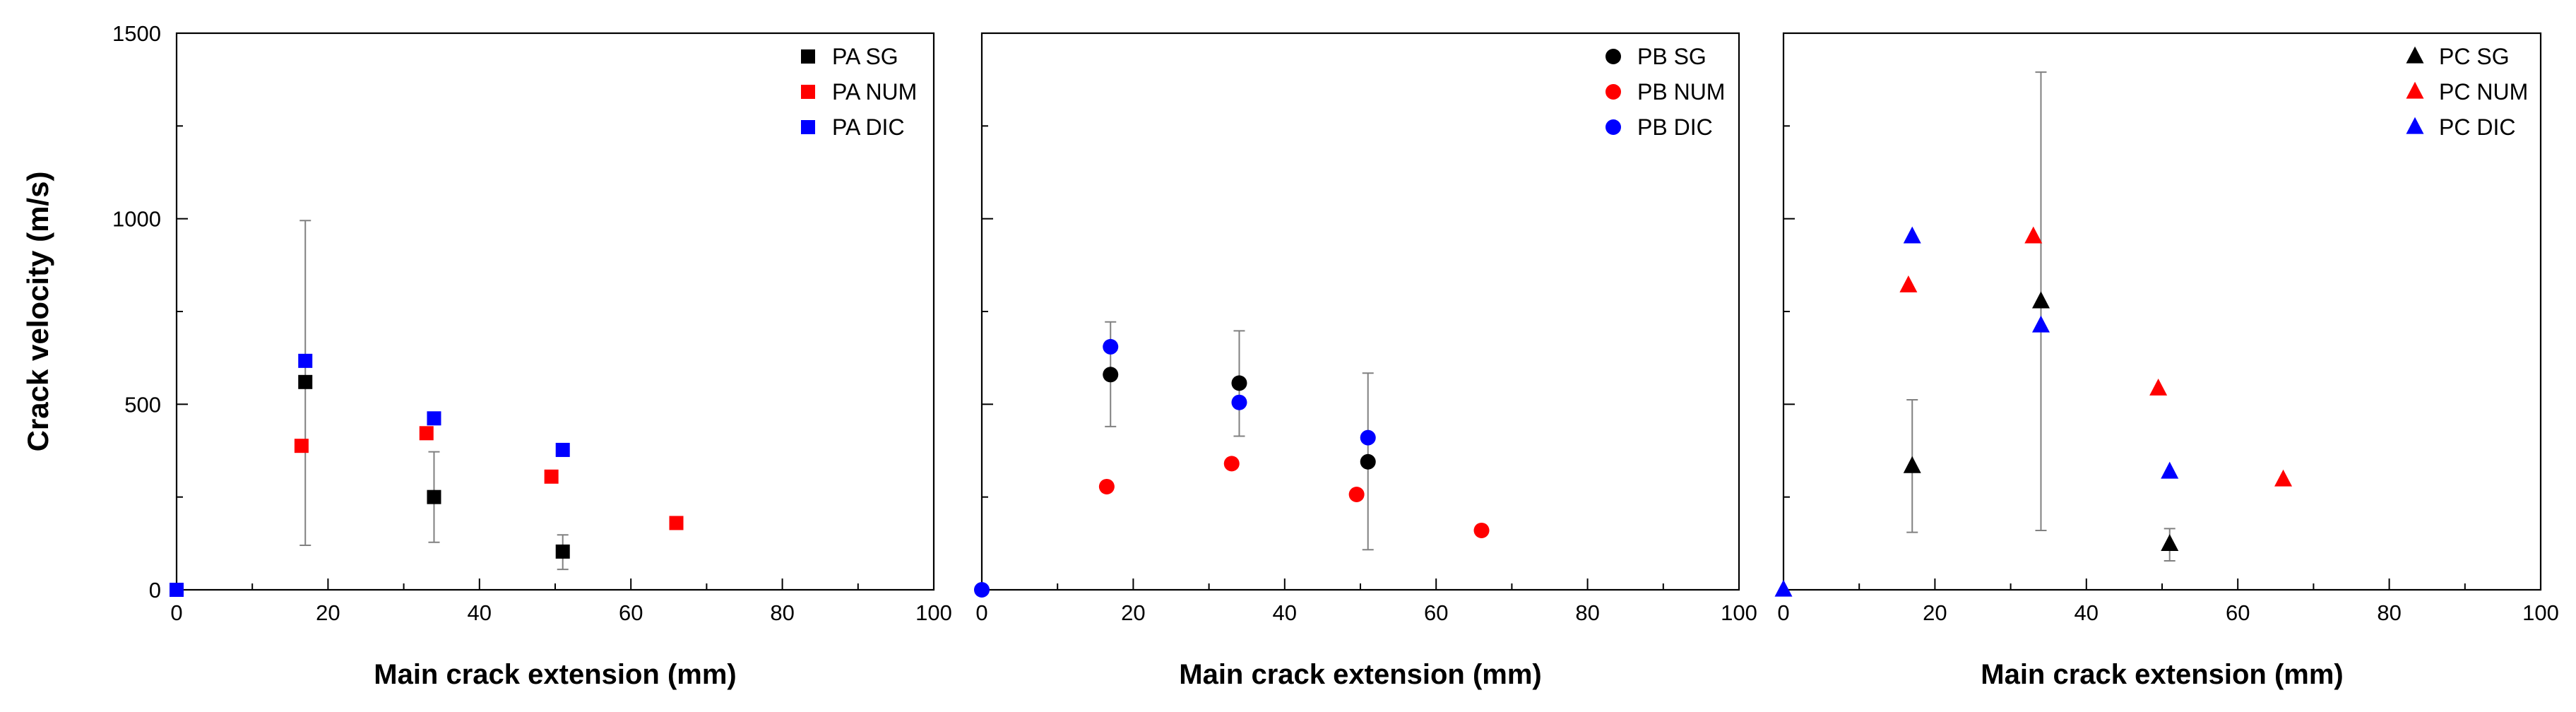 The height and width of the screenshot is (712, 2576). I want to click on pc-num-legend-marker, so click(2415, 90).